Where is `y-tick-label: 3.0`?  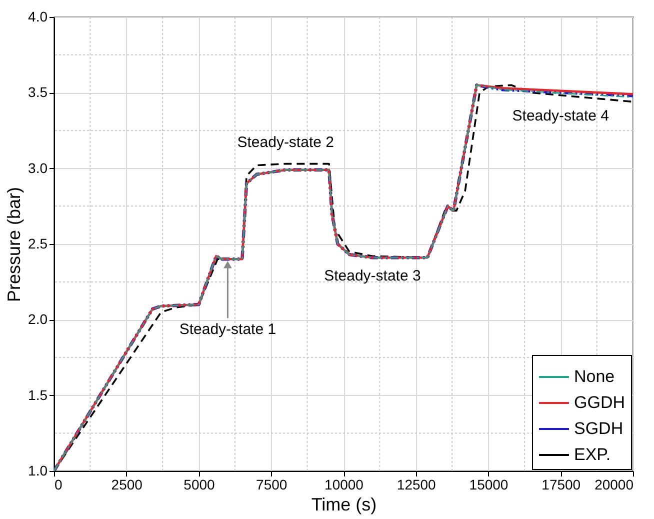 y-tick-label: 3.0 is located at coordinates (38, 168).